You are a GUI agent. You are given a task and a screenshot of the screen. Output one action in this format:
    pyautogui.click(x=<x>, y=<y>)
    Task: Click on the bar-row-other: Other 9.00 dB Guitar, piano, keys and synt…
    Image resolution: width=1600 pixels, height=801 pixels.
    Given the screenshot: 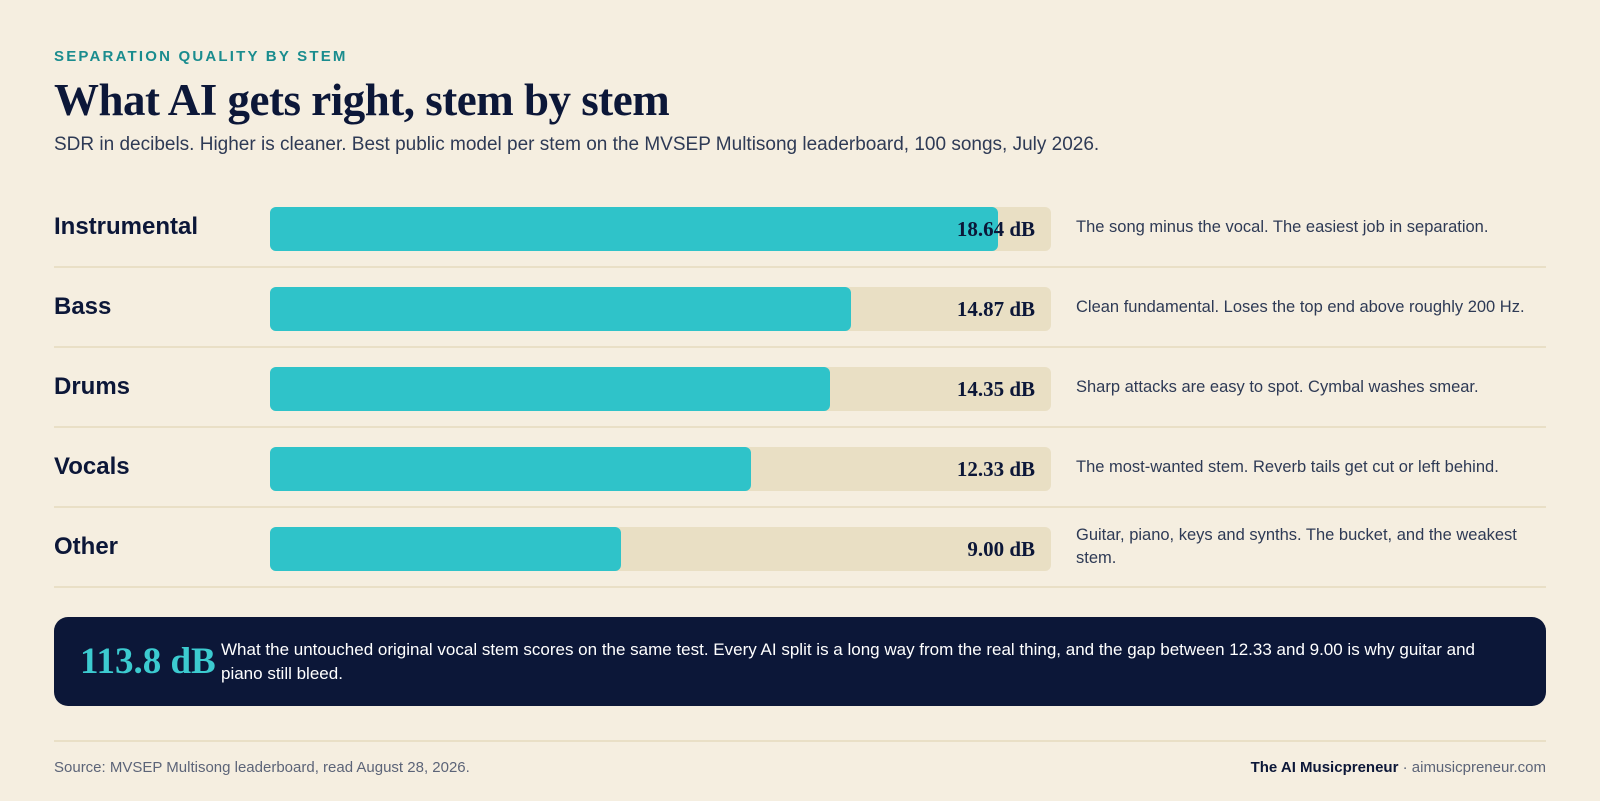 What is the action you would take?
    pyautogui.click(x=800, y=548)
    